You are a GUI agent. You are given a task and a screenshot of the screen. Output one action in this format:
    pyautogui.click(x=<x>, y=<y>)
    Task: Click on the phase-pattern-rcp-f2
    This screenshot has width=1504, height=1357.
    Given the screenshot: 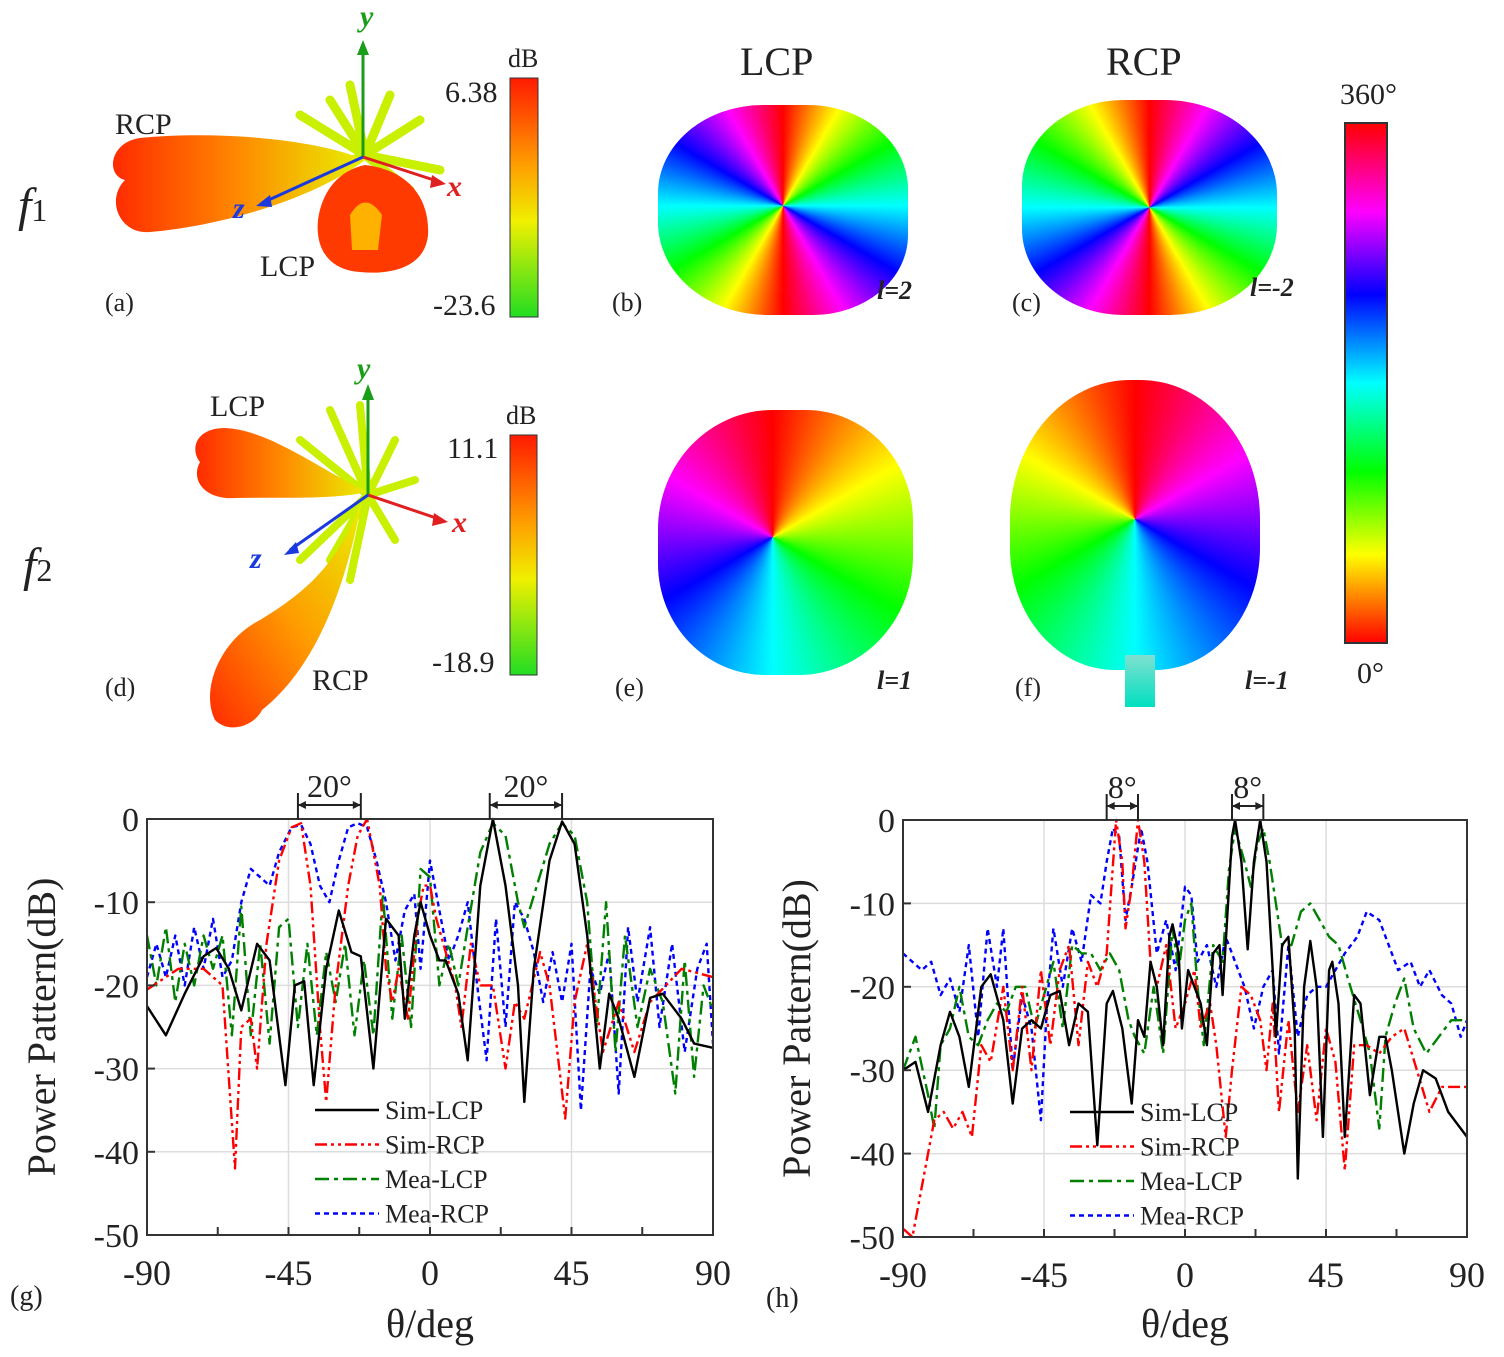 What is the action you would take?
    pyautogui.click(x=1135, y=525)
    